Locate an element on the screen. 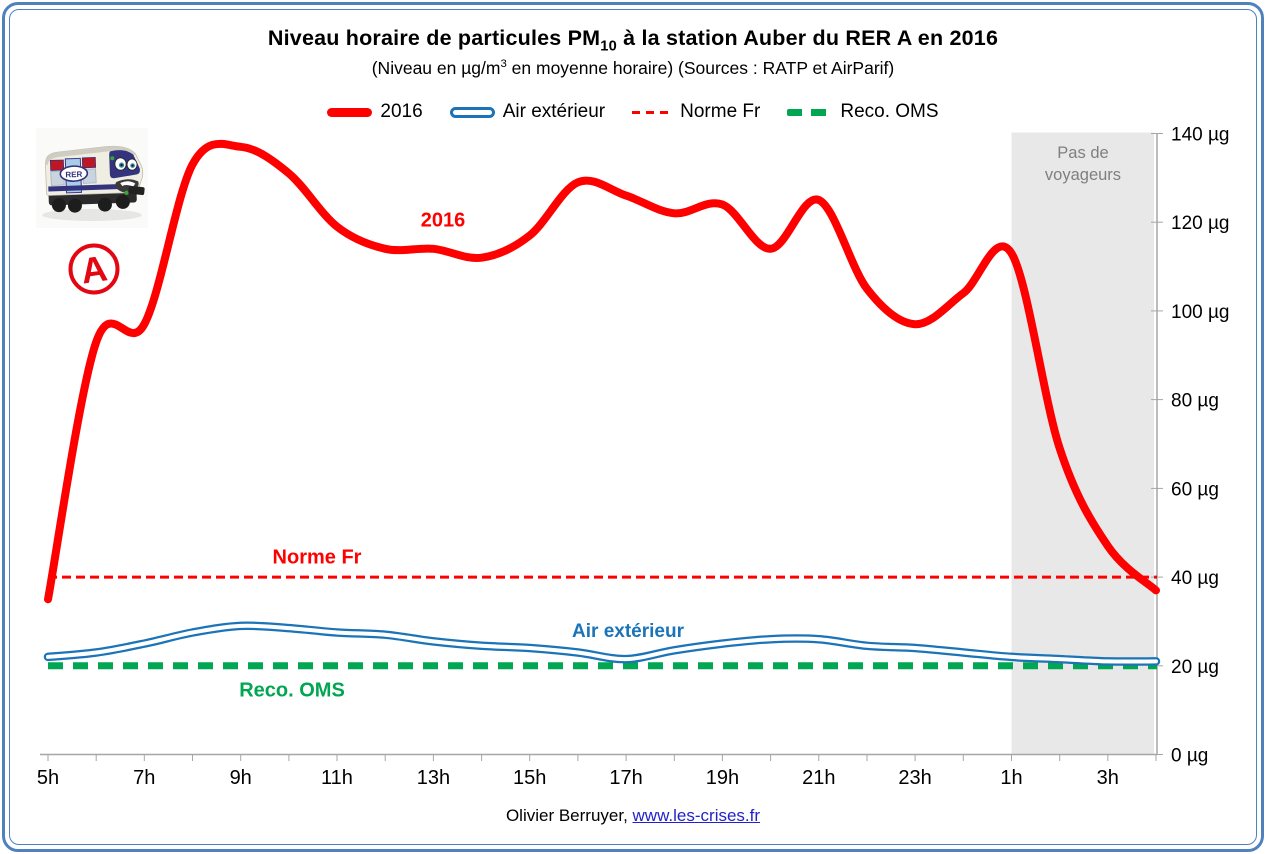 This screenshot has height=854, width=1266. legend-swatch-norme-fr is located at coordinates (652, 112).